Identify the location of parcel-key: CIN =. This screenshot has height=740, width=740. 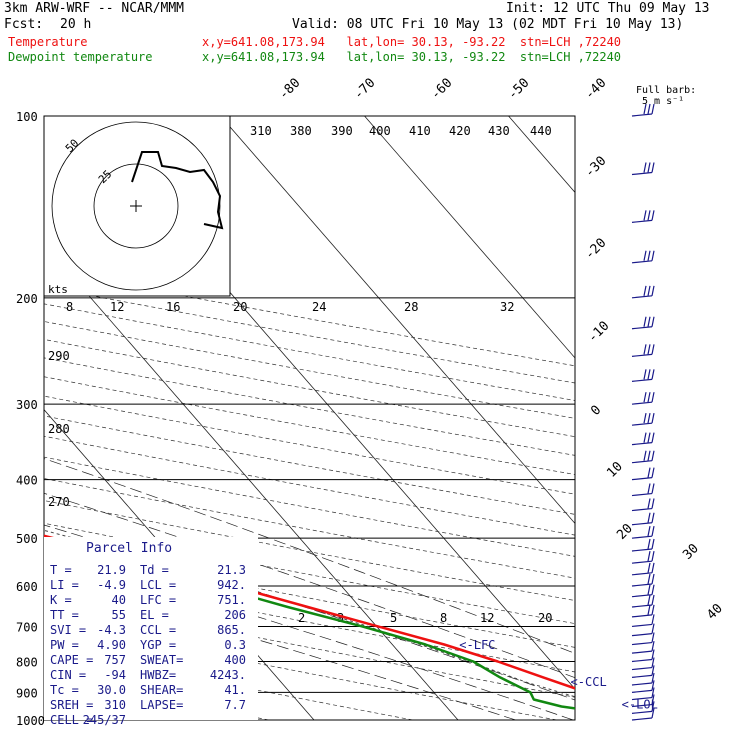
(68, 675).